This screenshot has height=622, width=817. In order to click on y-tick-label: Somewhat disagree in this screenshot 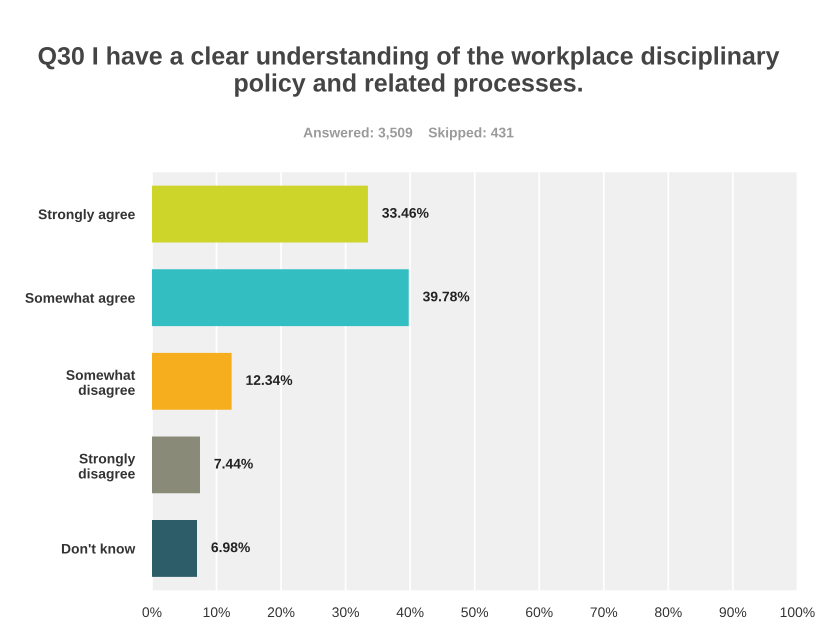, I will do `click(101, 384)`.